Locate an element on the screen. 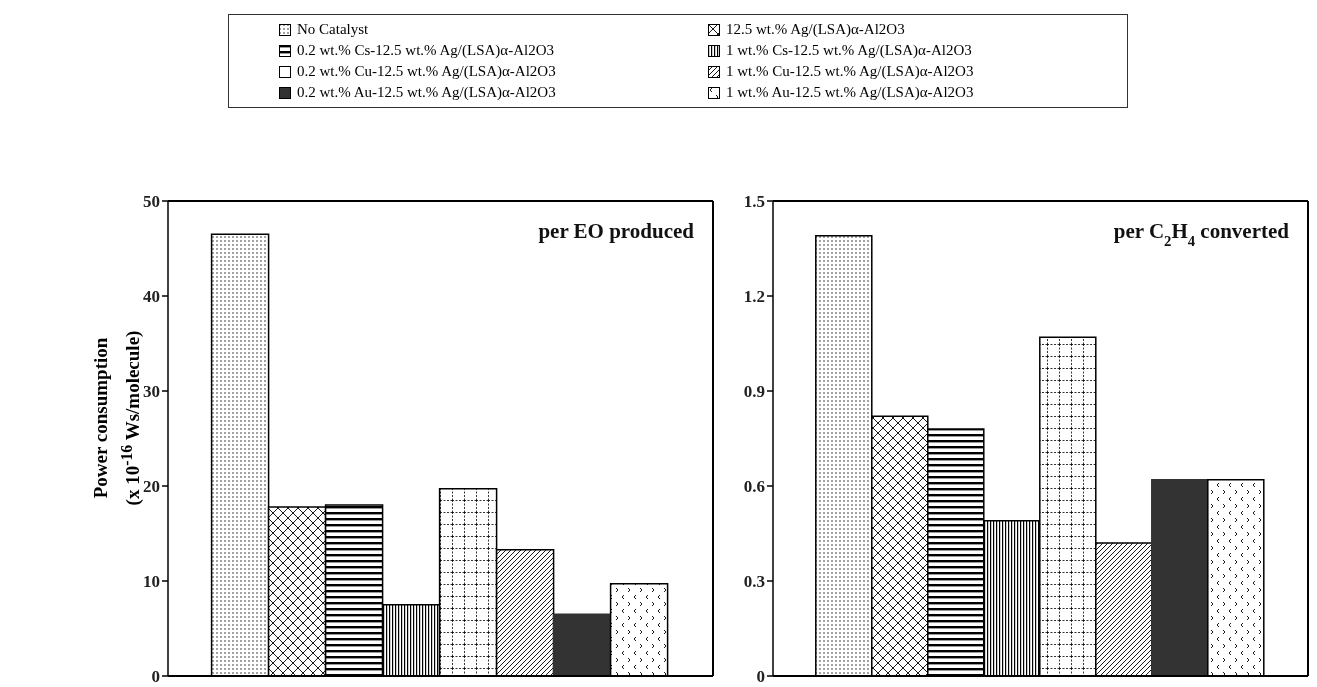  y-tick-label: 0.9 is located at coordinates (754, 392).